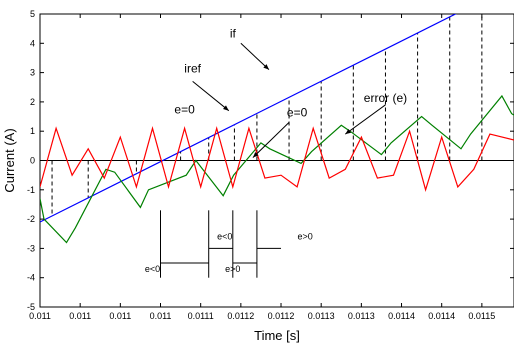 Image resolution: width=514 pixels, height=344 pixels. Describe the element at coordinates (31, 248) in the screenshot. I see `y-tick-label: -3` at that location.